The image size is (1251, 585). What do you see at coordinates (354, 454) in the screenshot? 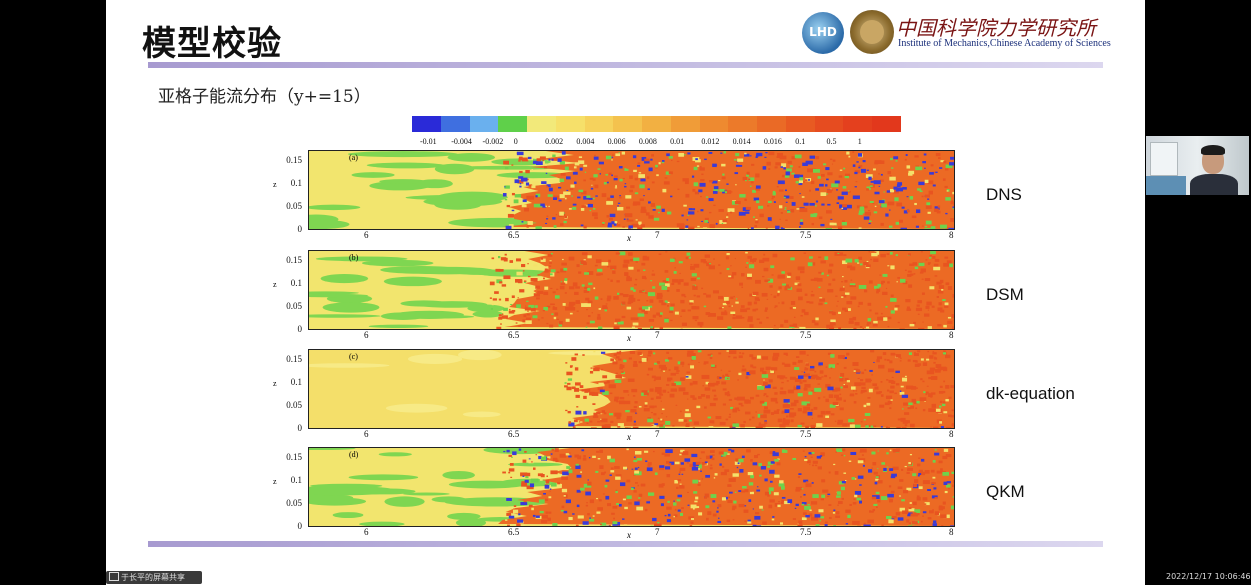
I see `panel-letter: (d)` at bounding box center [354, 454].